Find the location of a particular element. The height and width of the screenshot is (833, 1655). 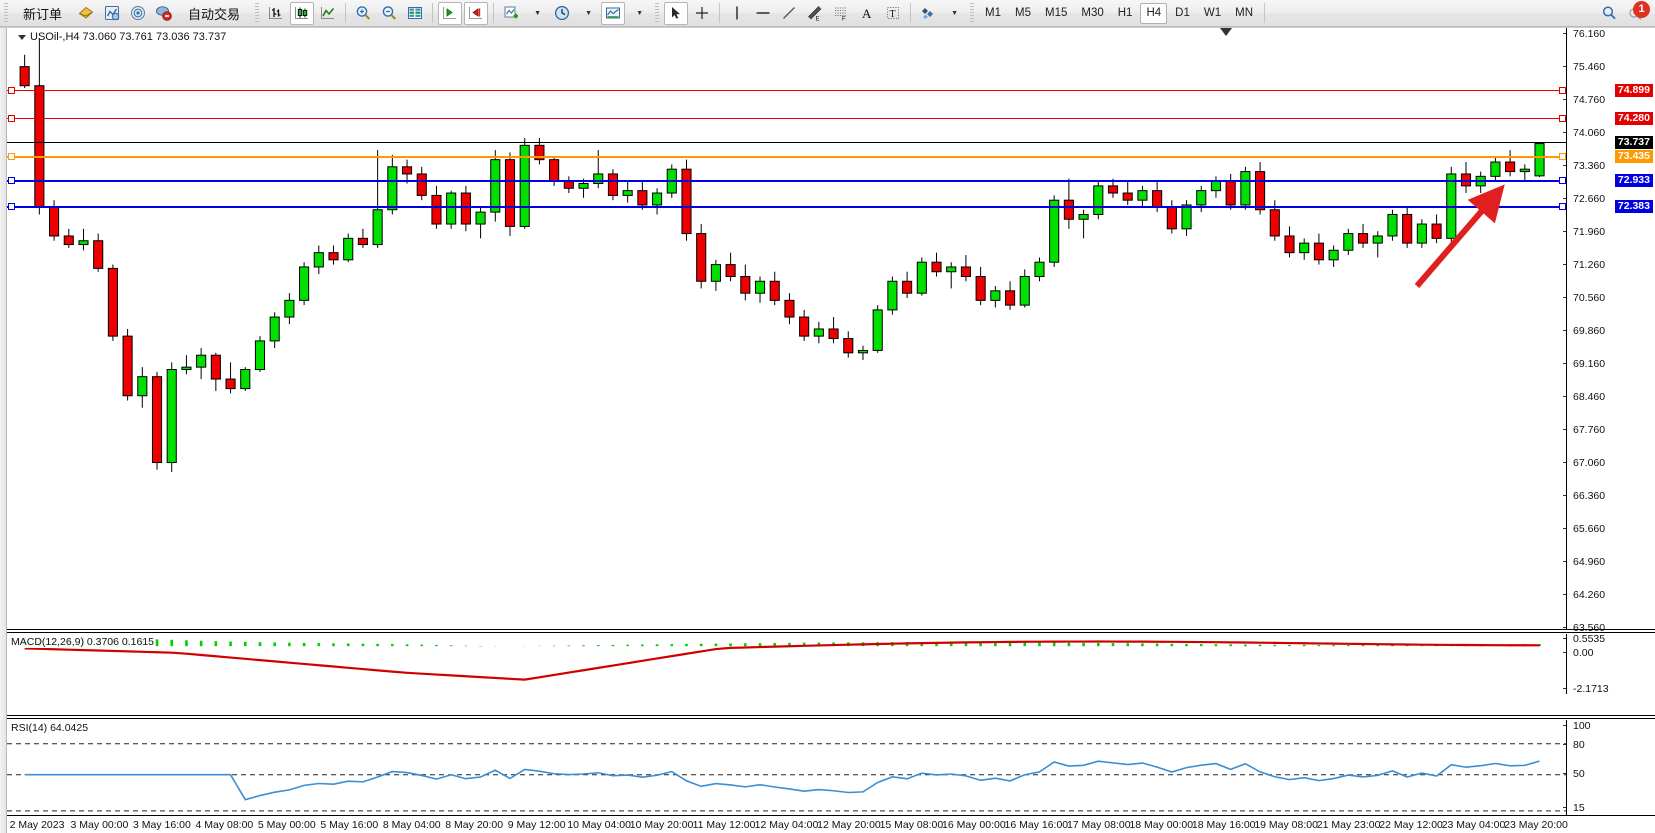

auto-scroll-icon is located at coordinates (476, 13).